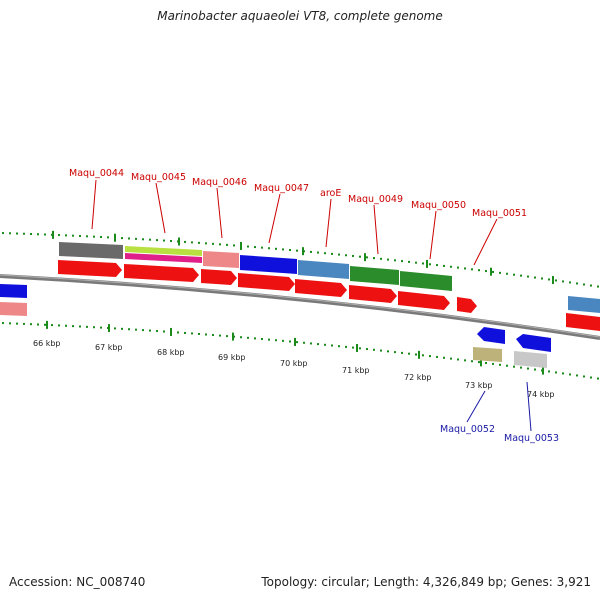 This screenshot has height=600, width=600. Describe the element at coordinates (294, 363) in the screenshot. I see `tick-label-70: 70 kbp` at that location.